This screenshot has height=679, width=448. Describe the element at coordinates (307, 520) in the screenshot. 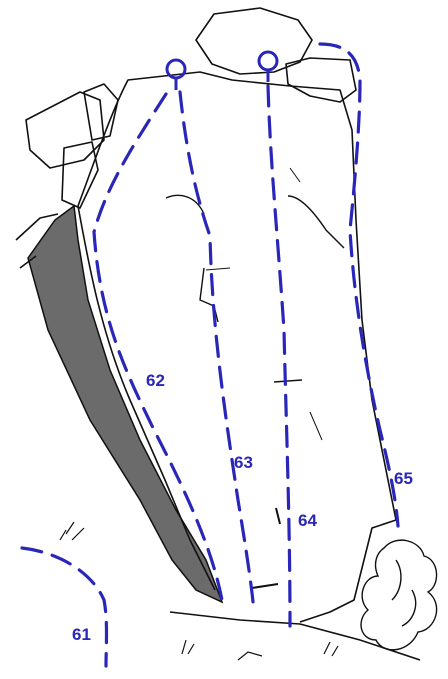

I see `route-label-64: 64` at that location.